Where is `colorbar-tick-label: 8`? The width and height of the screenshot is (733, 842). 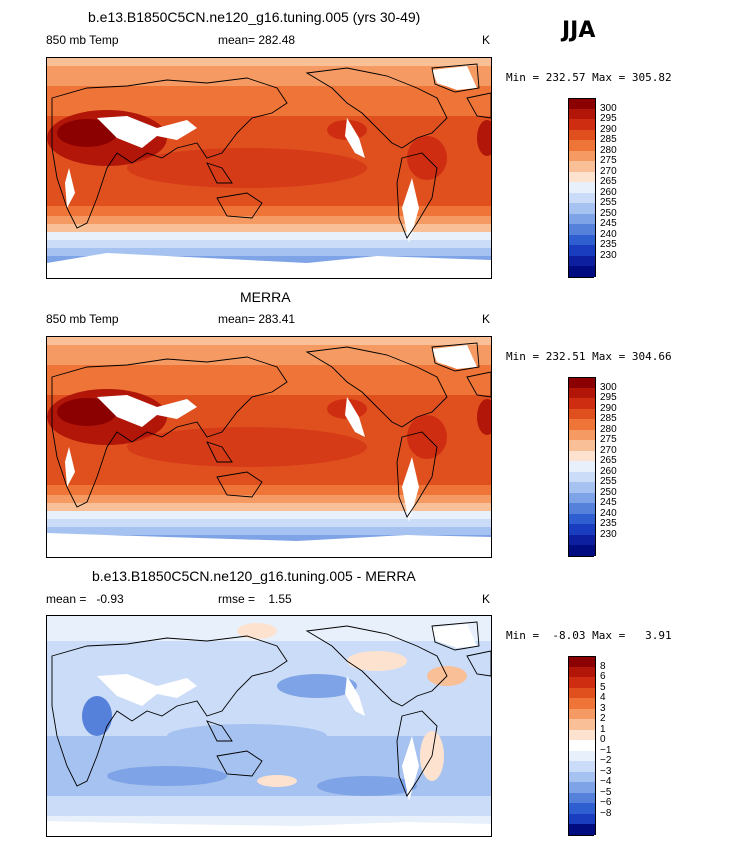
colorbar-tick-label: 8 is located at coordinates (603, 666).